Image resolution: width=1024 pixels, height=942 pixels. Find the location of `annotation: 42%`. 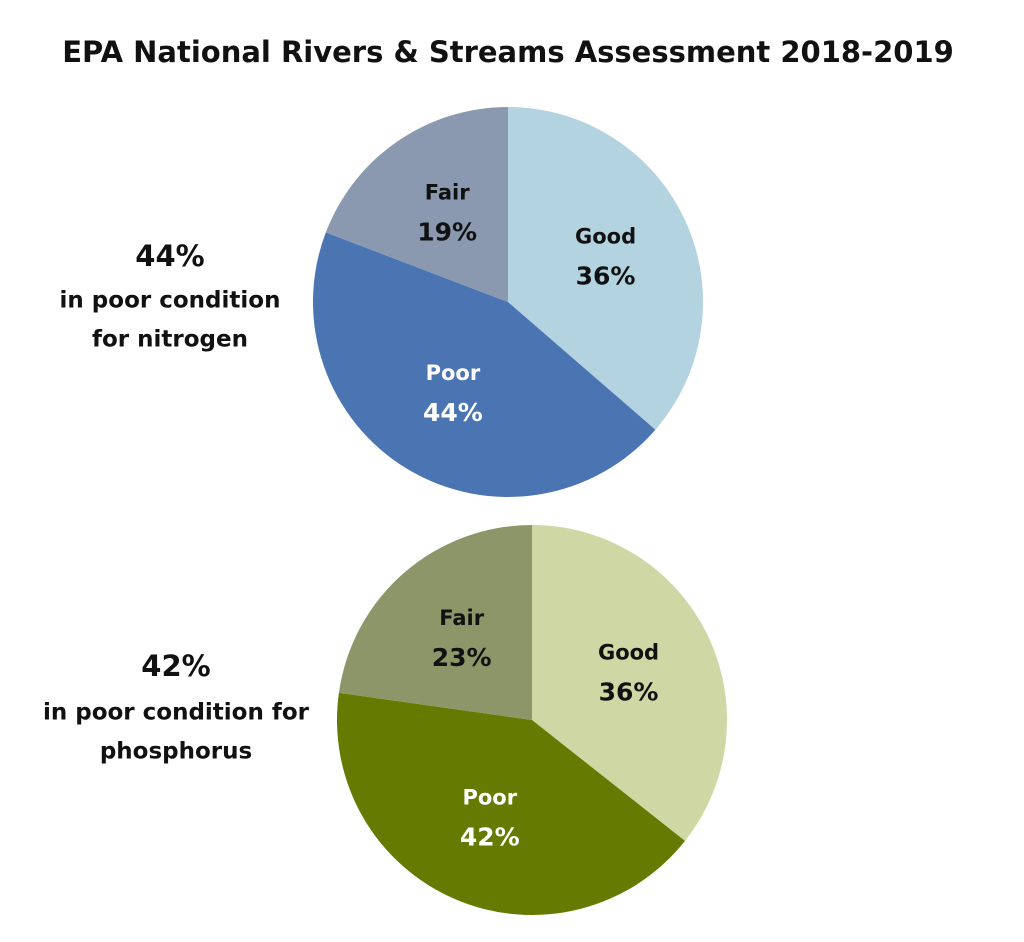

annotation: 42% is located at coordinates (175, 666).